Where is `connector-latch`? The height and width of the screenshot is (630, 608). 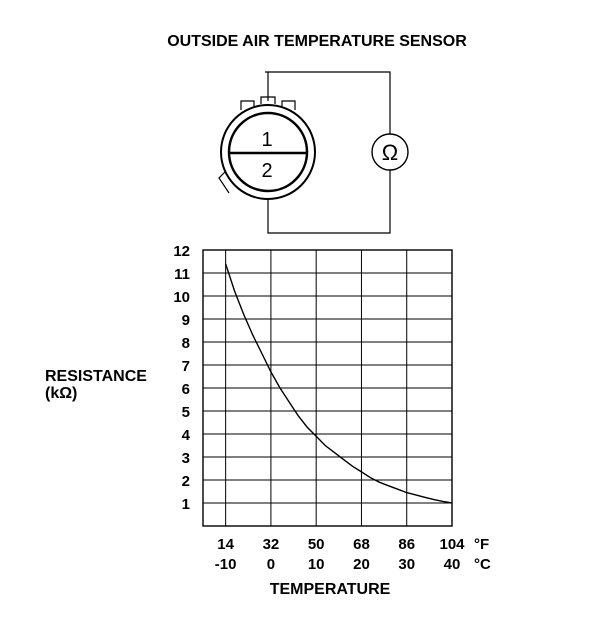 connector-latch is located at coordinates (224, 181).